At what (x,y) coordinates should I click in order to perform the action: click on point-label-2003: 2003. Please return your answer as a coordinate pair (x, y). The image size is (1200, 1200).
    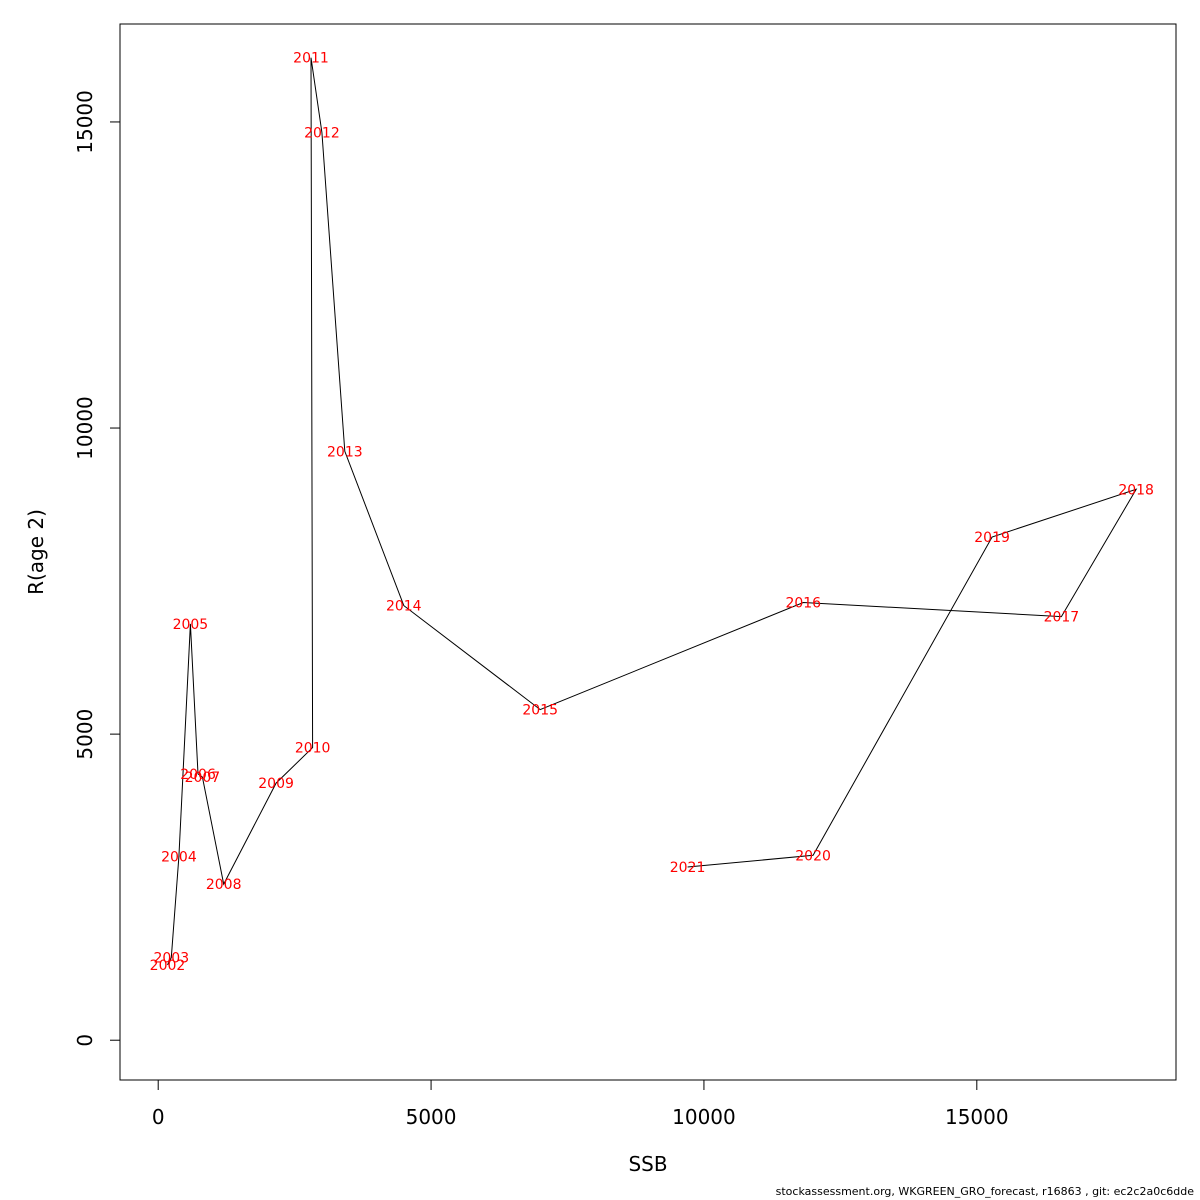
    Looking at the image, I should click on (171, 959).